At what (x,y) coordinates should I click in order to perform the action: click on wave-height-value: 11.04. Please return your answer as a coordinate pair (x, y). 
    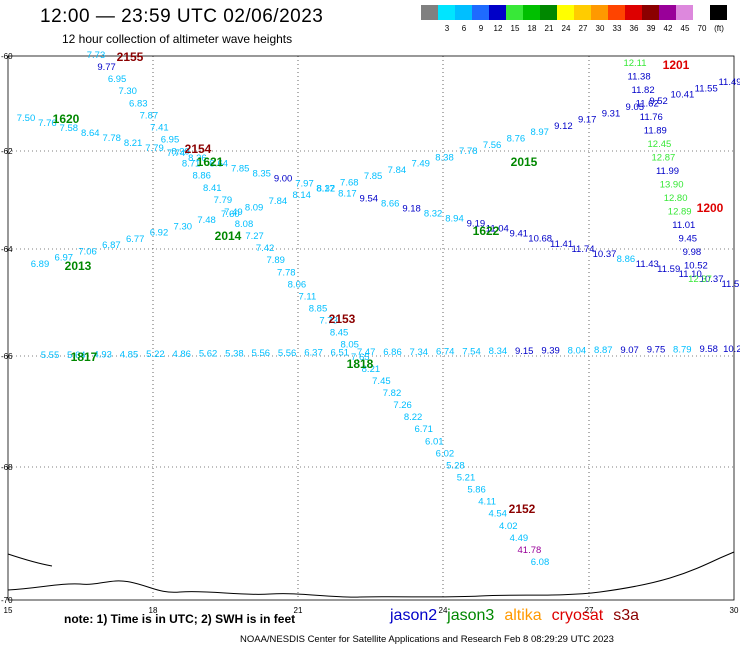
    Looking at the image, I should click on (497, 229).